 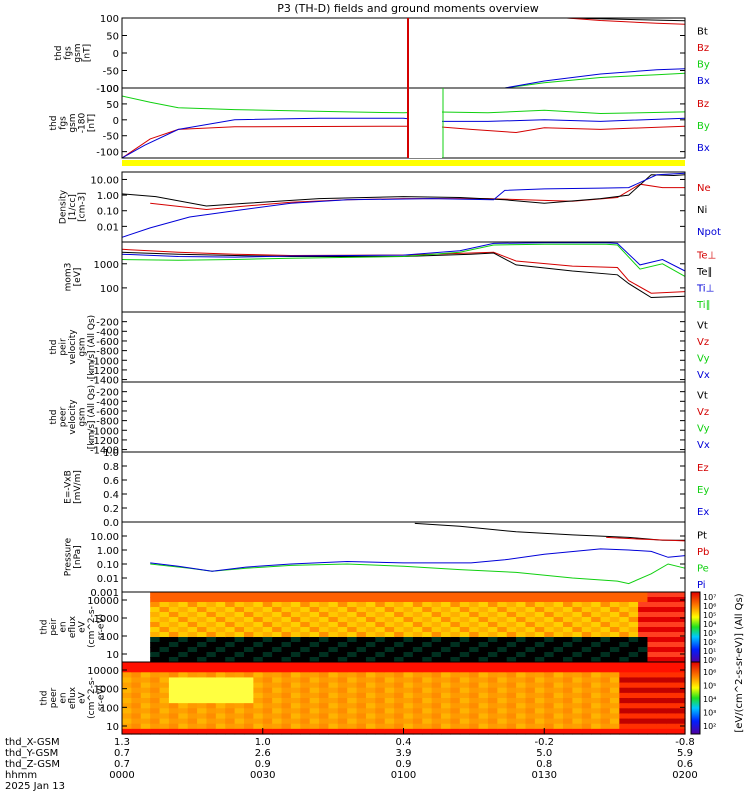 I want to click on legend-entry: Vx, so click(x=703, y=375).